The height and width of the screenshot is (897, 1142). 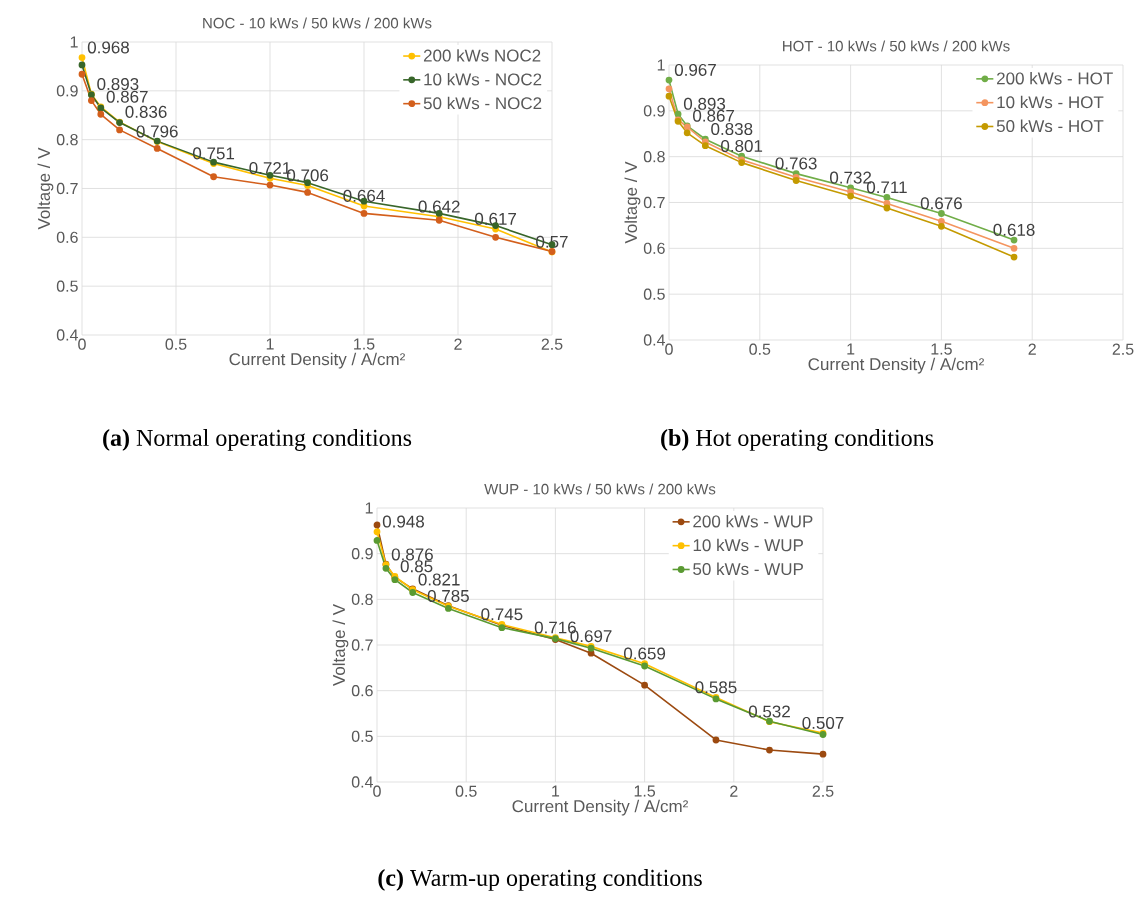 What do you see at coordinates (941, 203) in the screenshot?
I see `data-label: 0.676` at bounding box center [941, 203].